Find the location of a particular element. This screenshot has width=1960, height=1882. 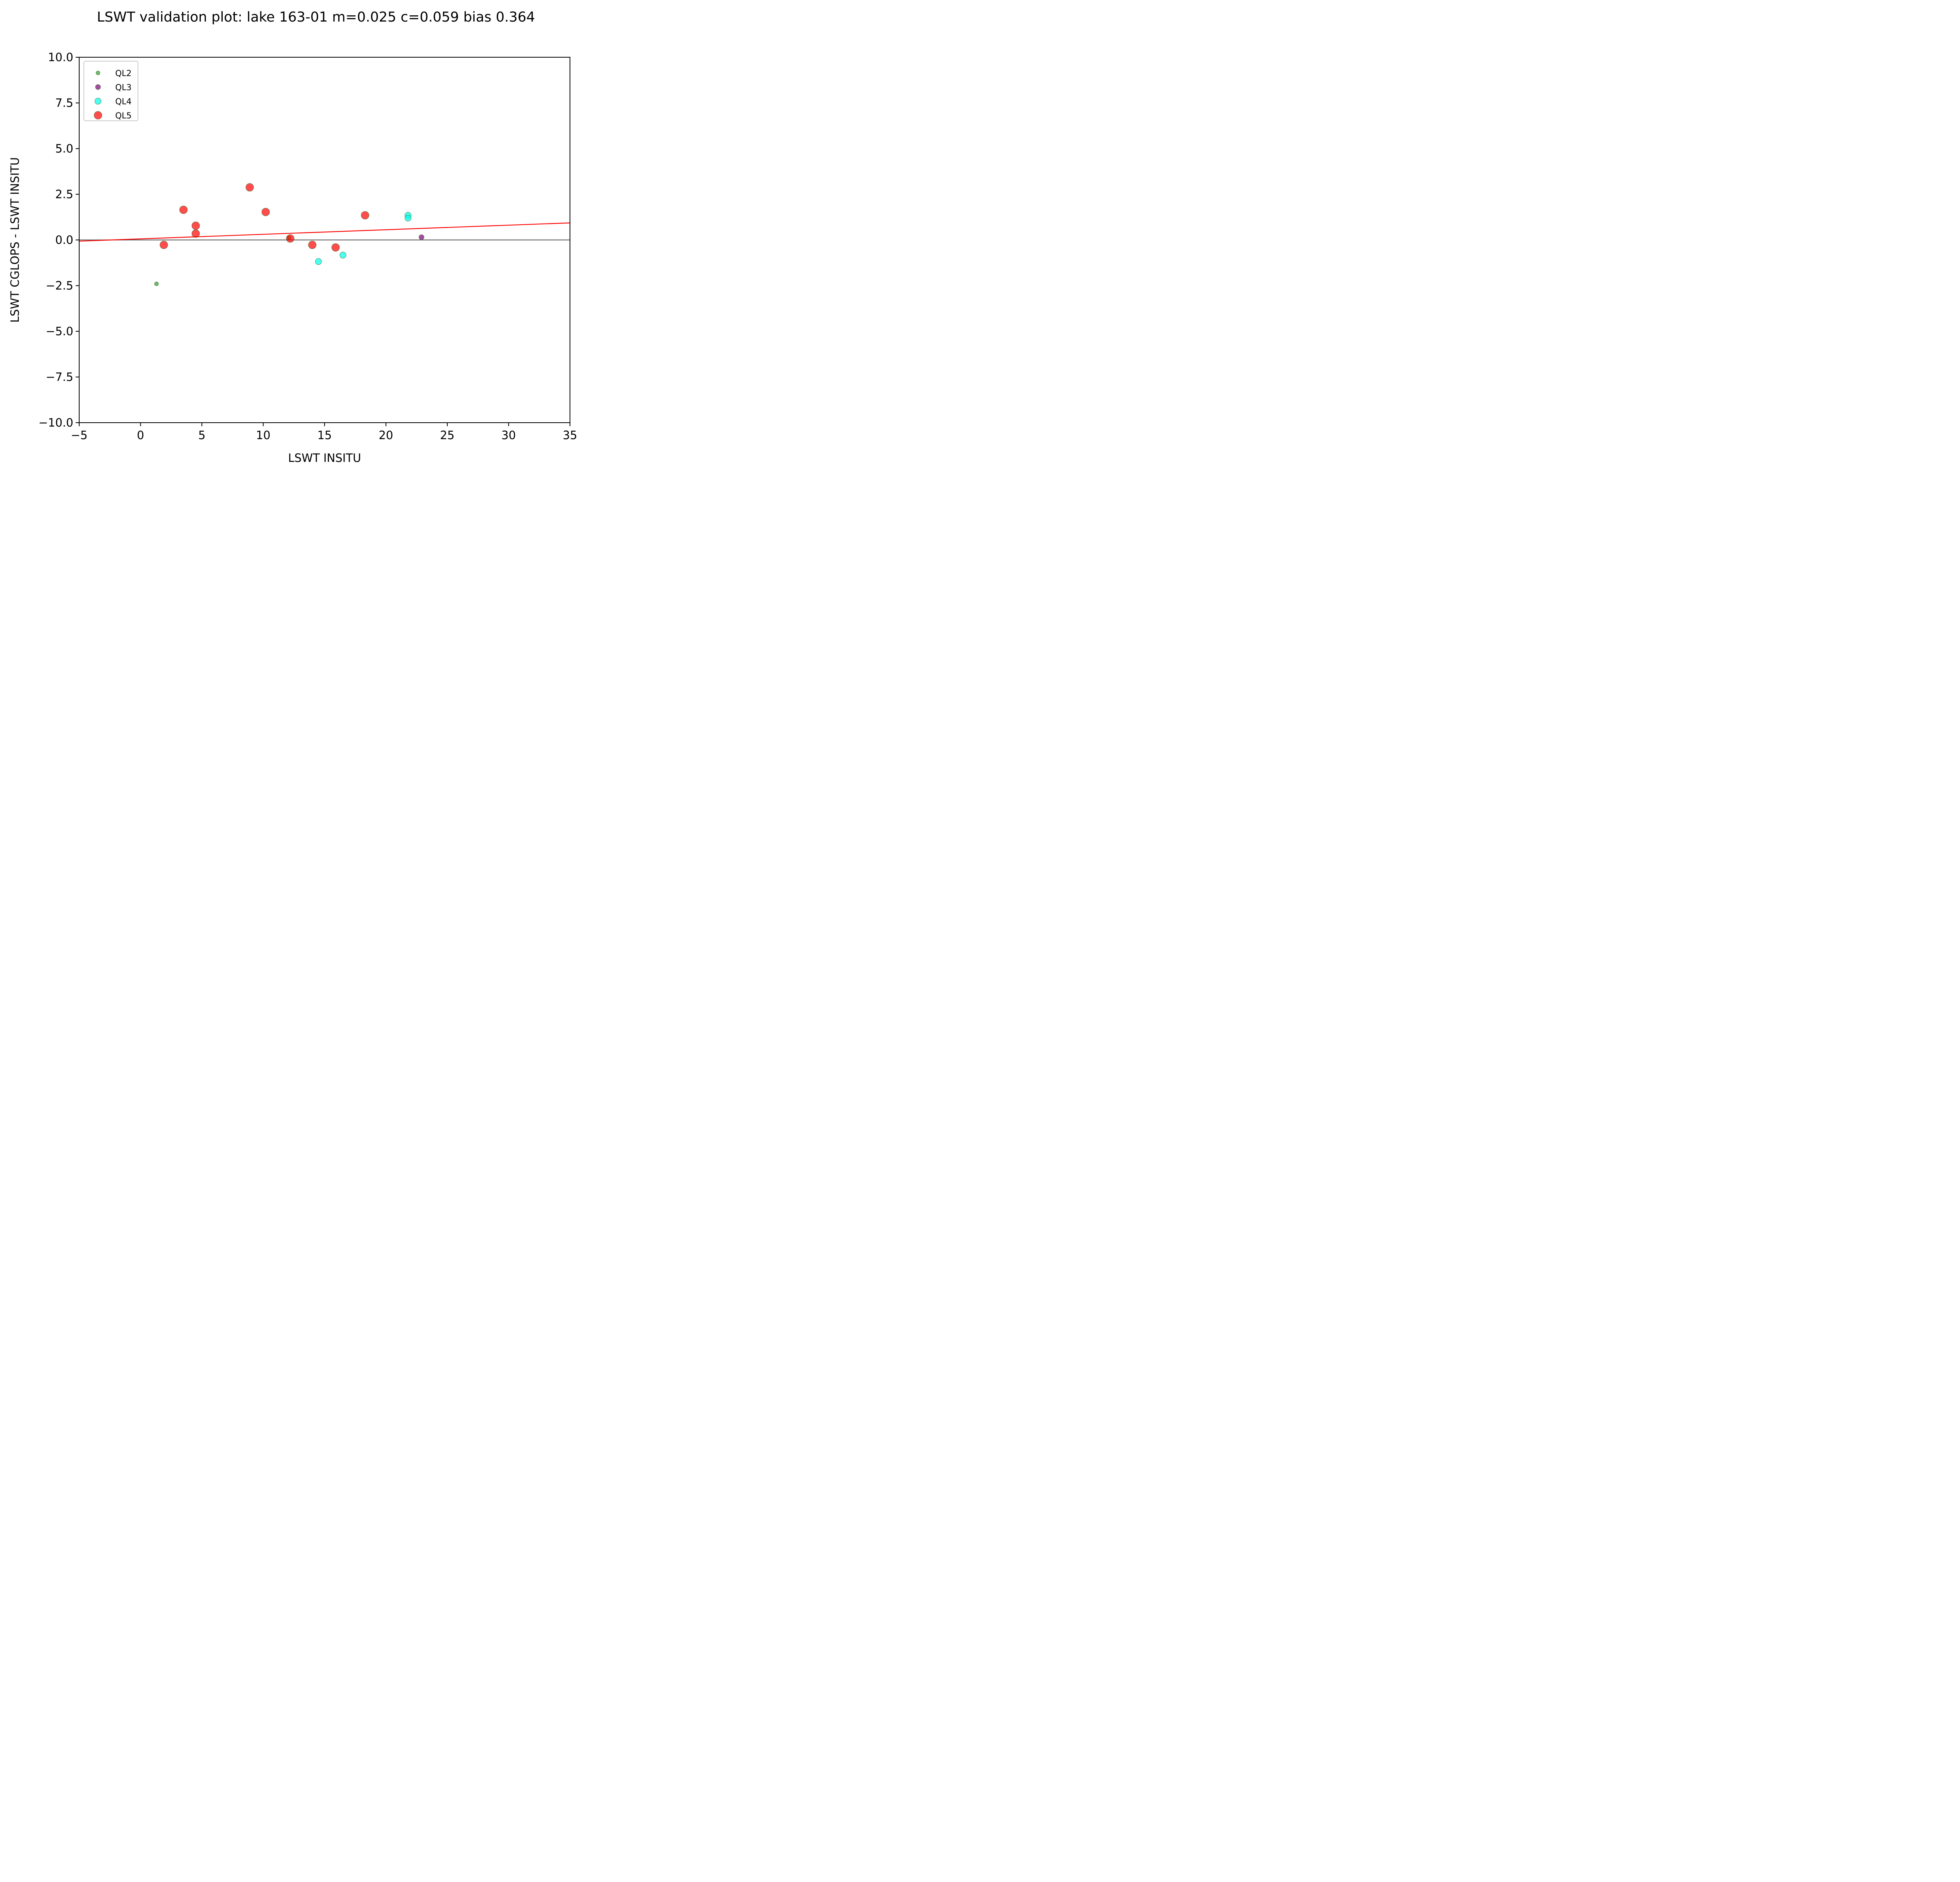

legend-label-ql2: QL2 is located at coordinates (123, 73).